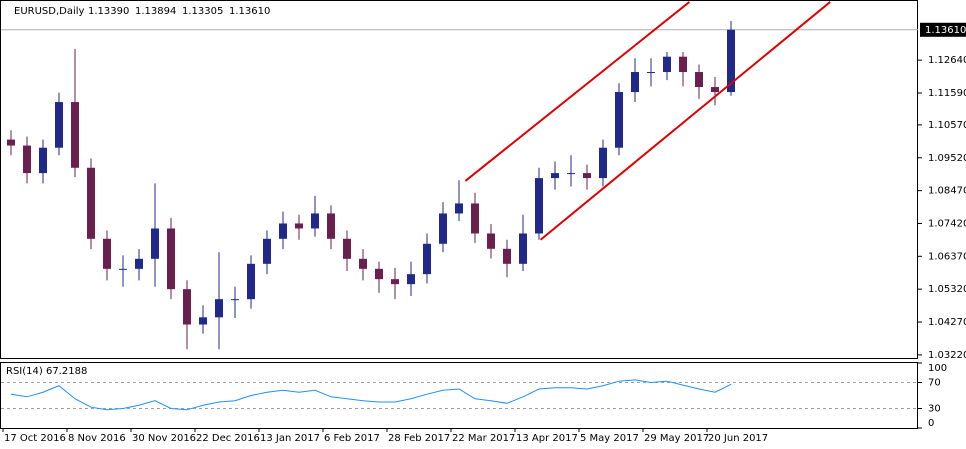 Image resolution: width=966 pixels, height=449 pixels. Describe the element at coordinates (35, 438) in the screenshot. I see `x-tick-label: 17 Oct 2016` at that location.